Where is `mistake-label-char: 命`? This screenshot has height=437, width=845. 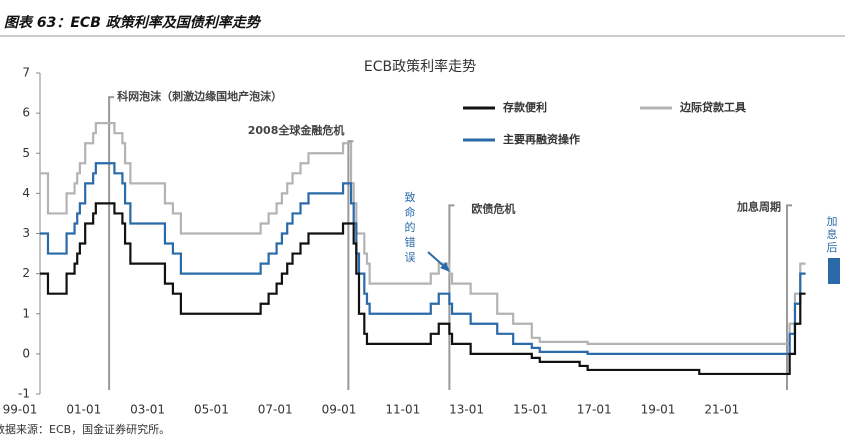
mistake-label-char: 命 is located at coordinates (410, 212).